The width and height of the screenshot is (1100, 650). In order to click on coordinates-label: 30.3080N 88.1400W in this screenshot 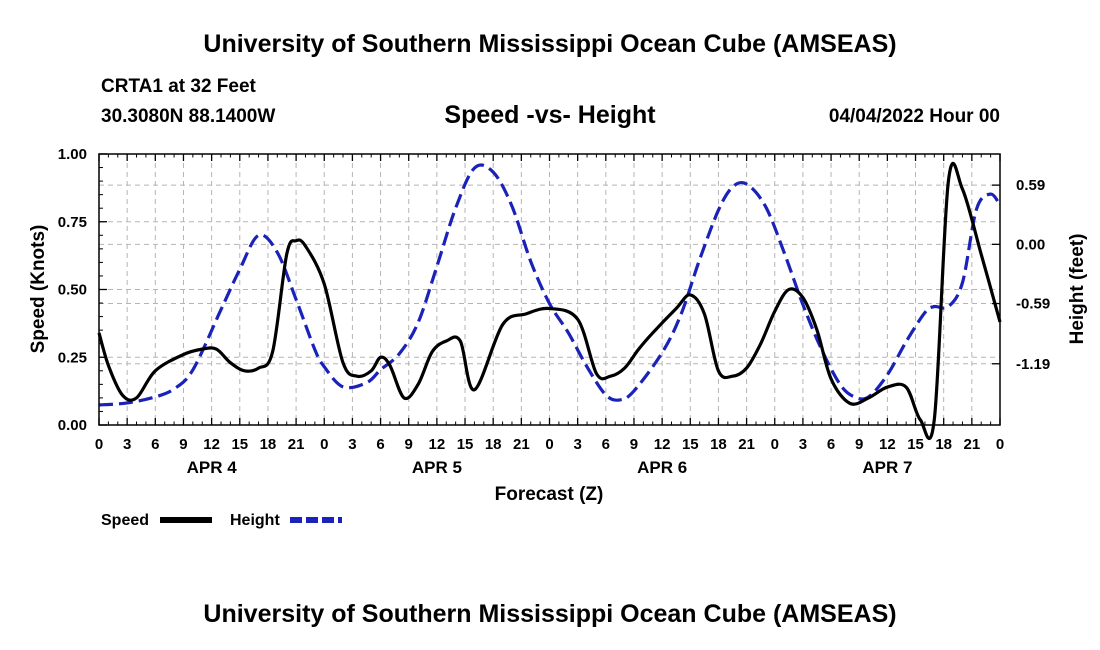, I will do `click(188, 116)`.